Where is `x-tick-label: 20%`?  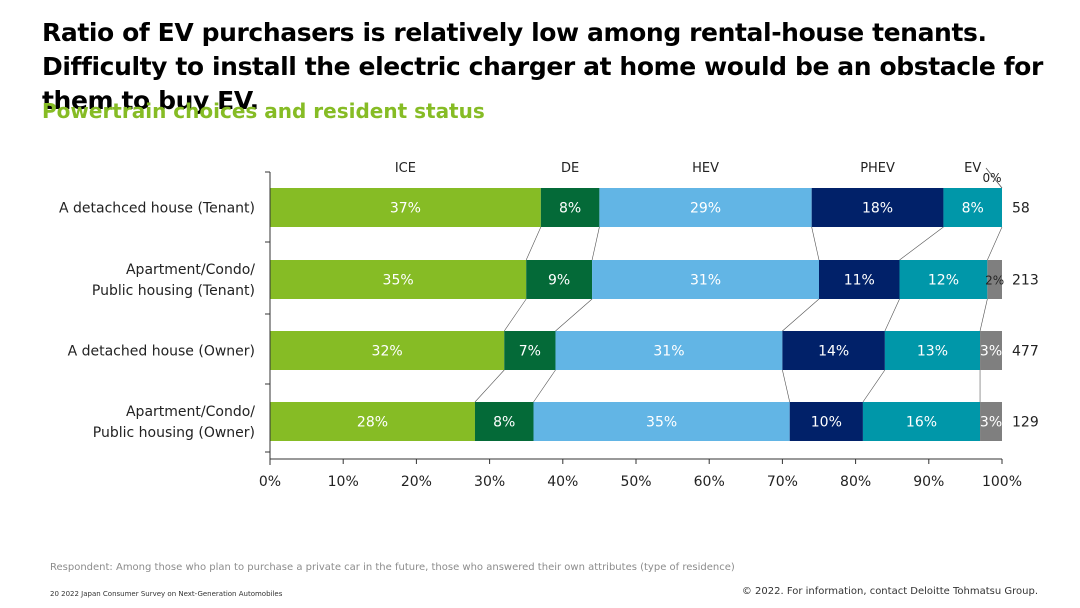
x-tick-label: 20% is located at coordinates (416, 482).